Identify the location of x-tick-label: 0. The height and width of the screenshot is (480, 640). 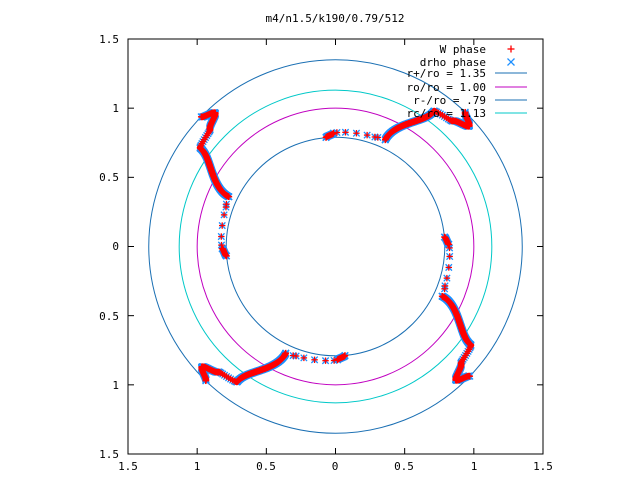
(335, 466).